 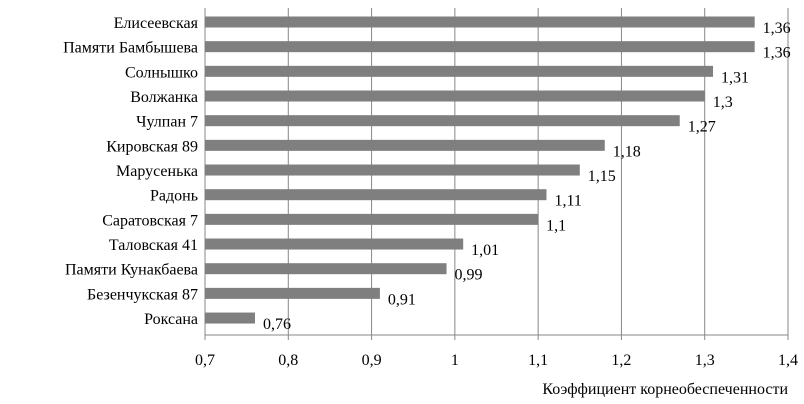 I want to click on category-label: Памяти Кунакбаева, so click(x=131, y=270).